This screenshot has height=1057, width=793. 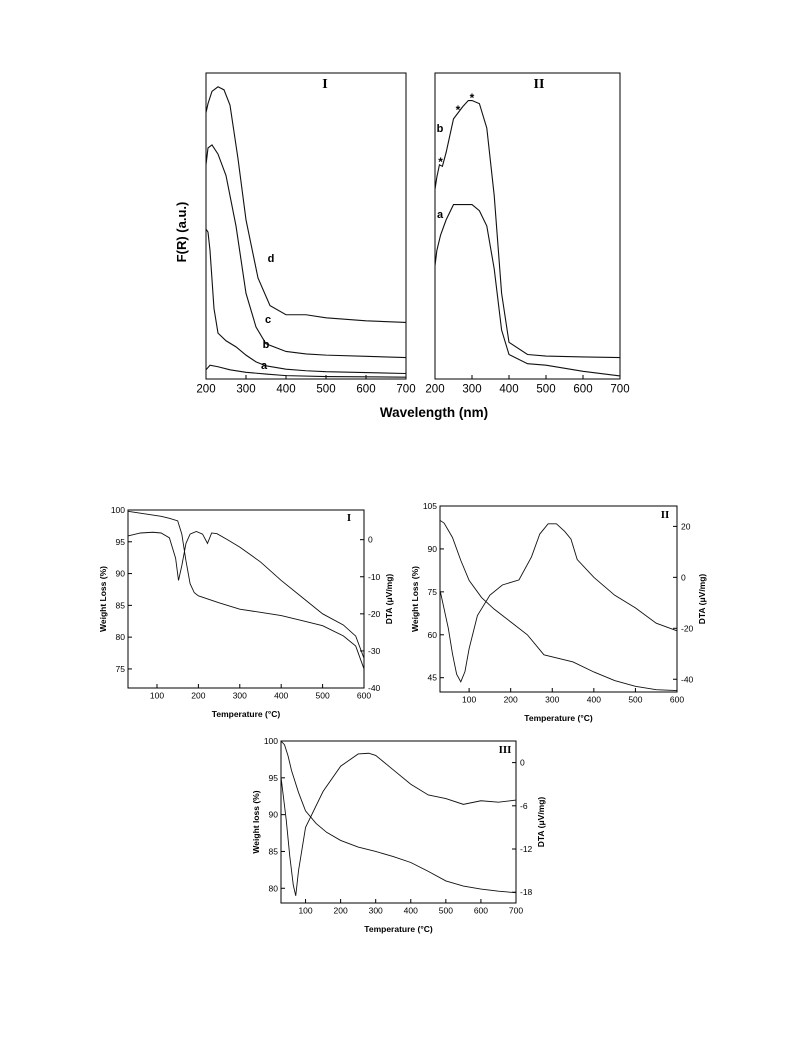 What do you see at coordinates (433, 635) in the screenshot?
I see `y-tick-label: 60` at bounding box center [433, 635].